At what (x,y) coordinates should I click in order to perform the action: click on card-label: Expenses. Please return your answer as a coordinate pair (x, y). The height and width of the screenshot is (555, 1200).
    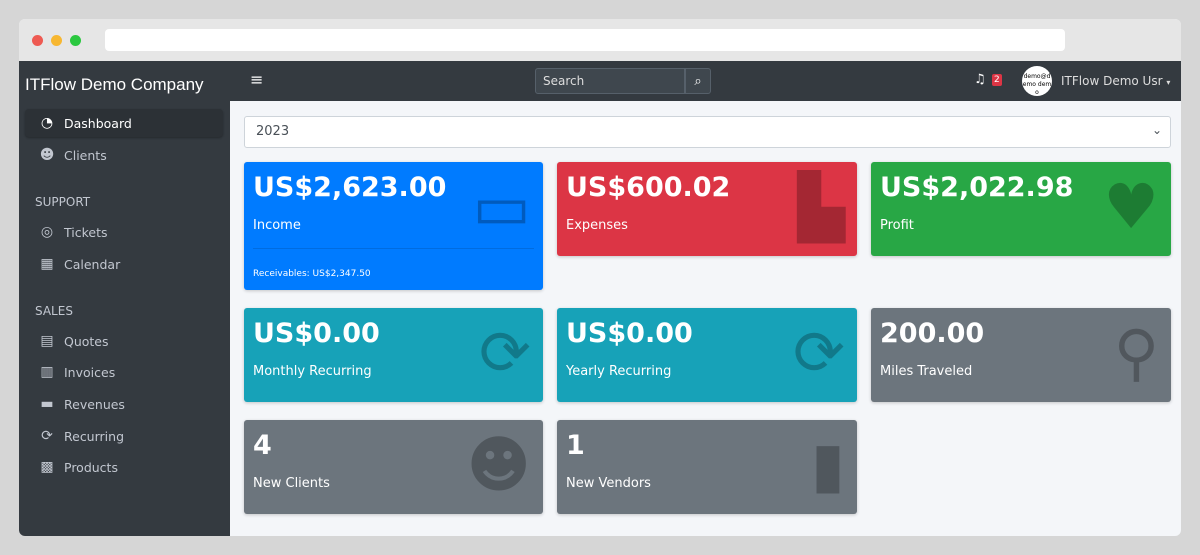
    Looking at the image, I should click on (597, 225).